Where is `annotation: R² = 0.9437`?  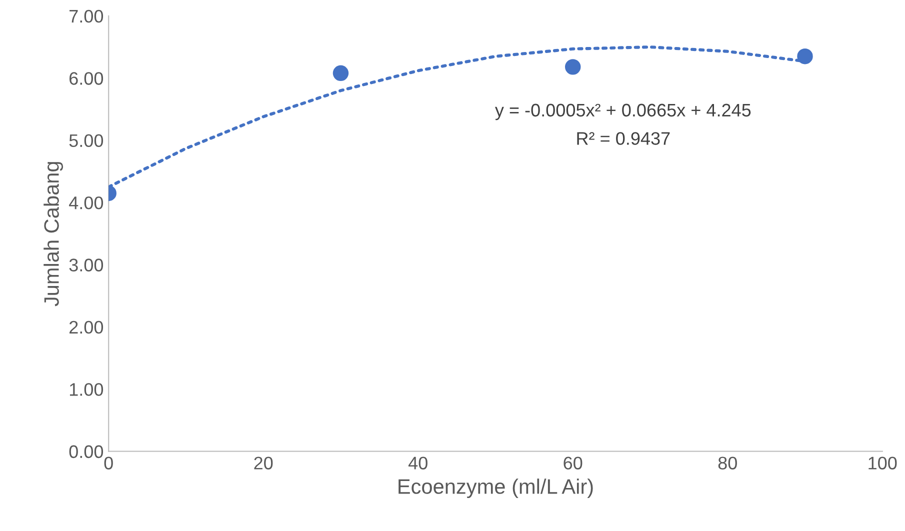 annotation: R² = 0.9437 is located at coordinates (623, 138).